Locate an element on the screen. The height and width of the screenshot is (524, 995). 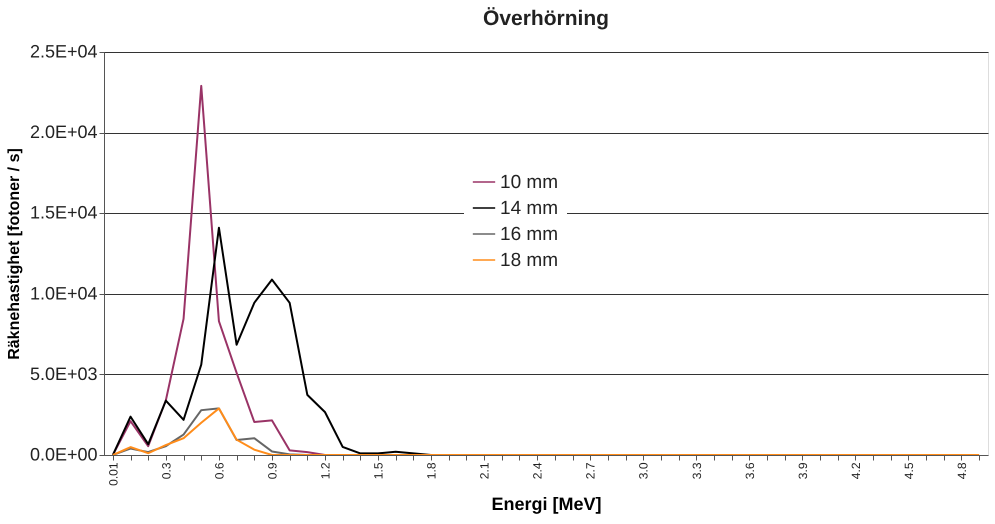
x-tick-label: 1.8 is located at coordinates (431, 471).